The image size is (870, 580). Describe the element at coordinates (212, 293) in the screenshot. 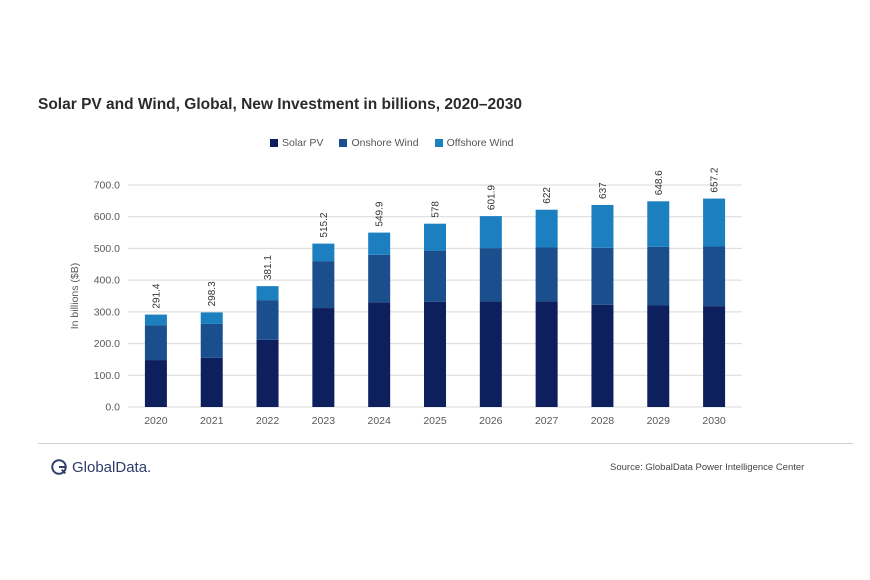

I see `total-data-label: 298.3` at that location.